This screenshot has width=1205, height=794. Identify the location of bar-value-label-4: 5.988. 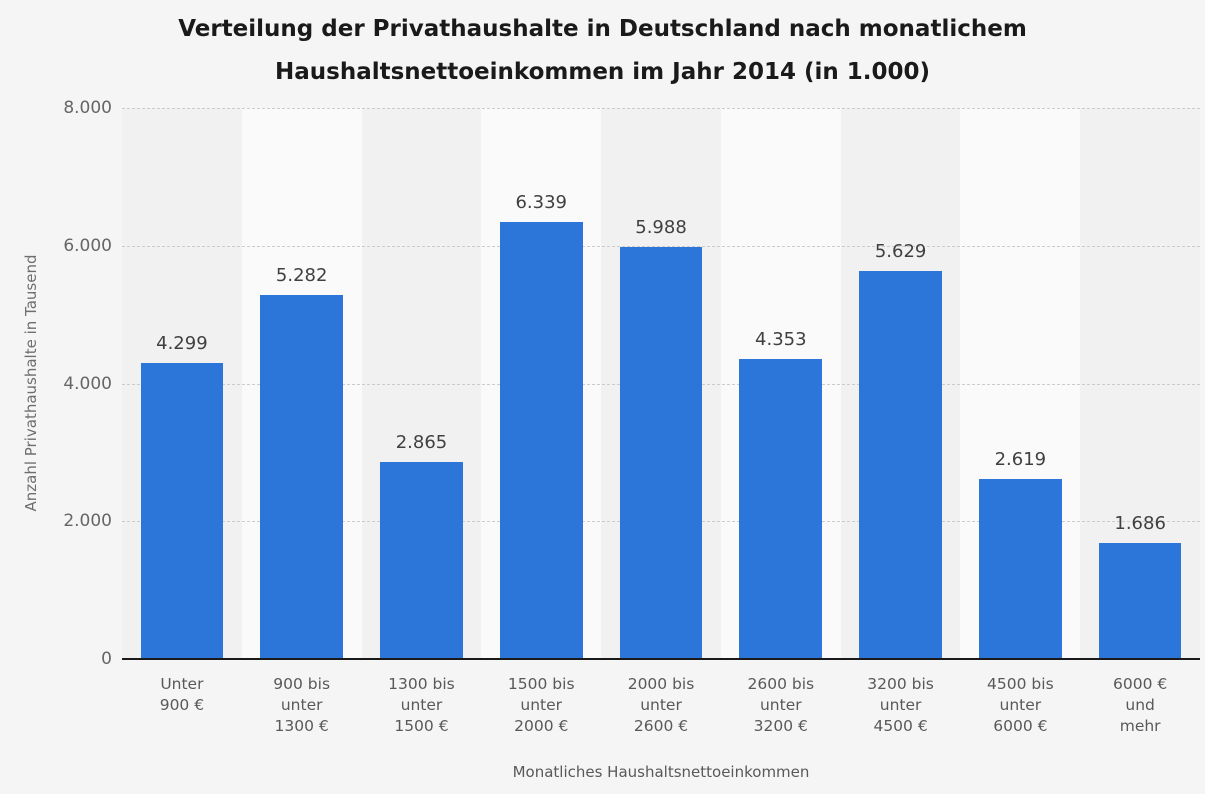
(661, 227).